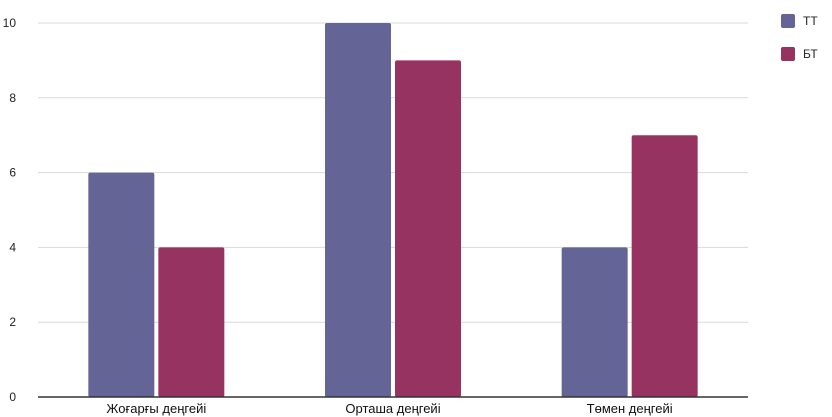 The height and width of the screenshot is (417, 832). Describe the element at coordinates (12, 322) in the screenshot. I see `y-tick-label: 2` at that location.